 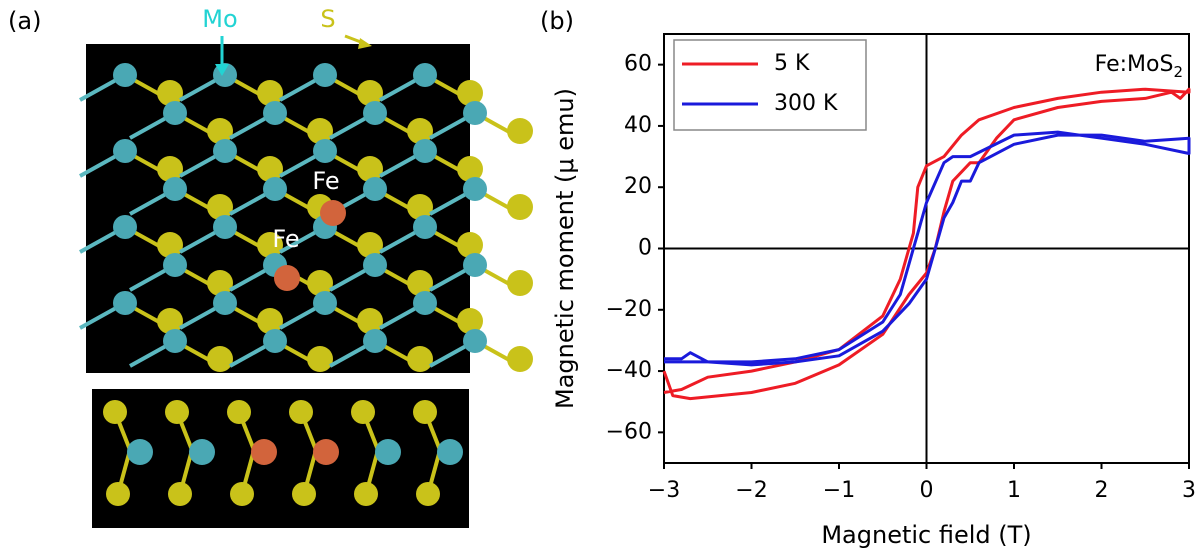 I want to click on x-tick-label: 1, so click(x=1014, y=490).